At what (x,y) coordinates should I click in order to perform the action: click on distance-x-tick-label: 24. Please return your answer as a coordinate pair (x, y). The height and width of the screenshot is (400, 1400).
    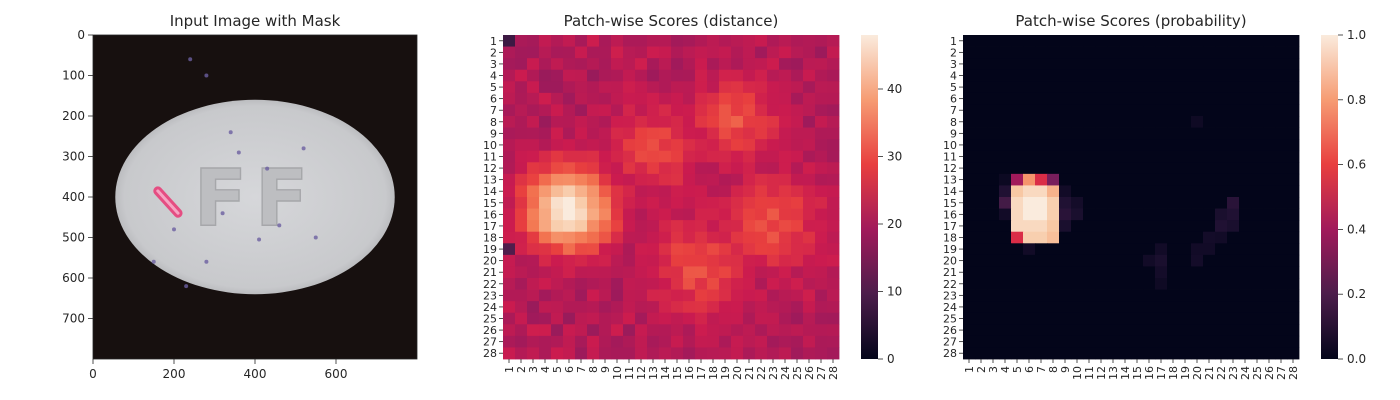
    Looking at the image, I should click on (785, 373).